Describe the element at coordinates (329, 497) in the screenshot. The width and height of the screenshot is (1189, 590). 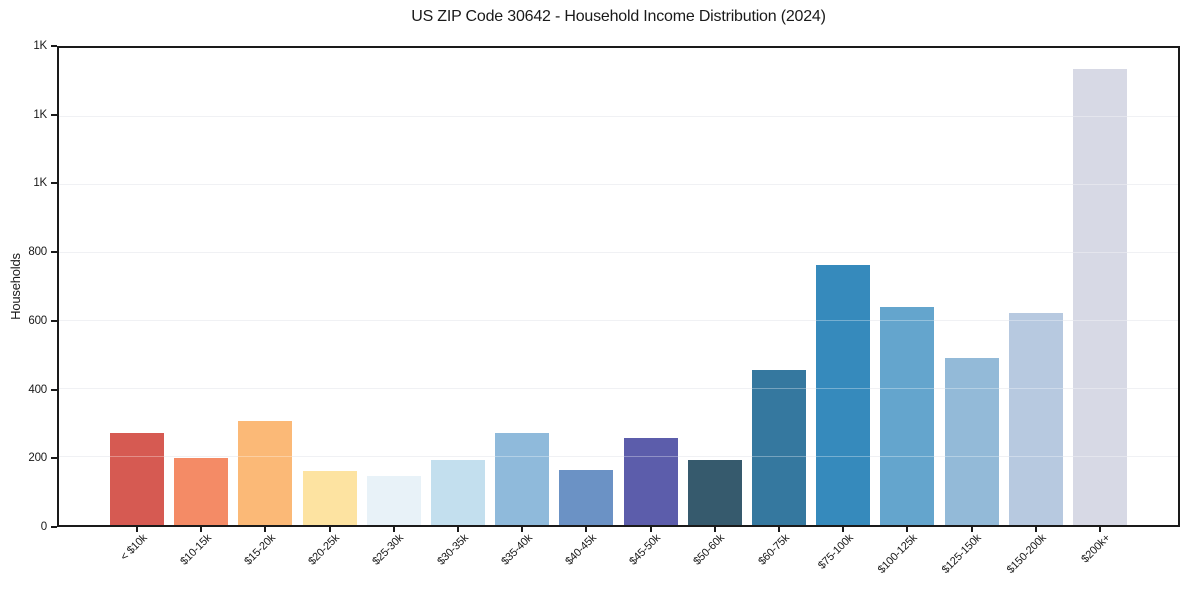
I see `bar-20-25k` at that location.